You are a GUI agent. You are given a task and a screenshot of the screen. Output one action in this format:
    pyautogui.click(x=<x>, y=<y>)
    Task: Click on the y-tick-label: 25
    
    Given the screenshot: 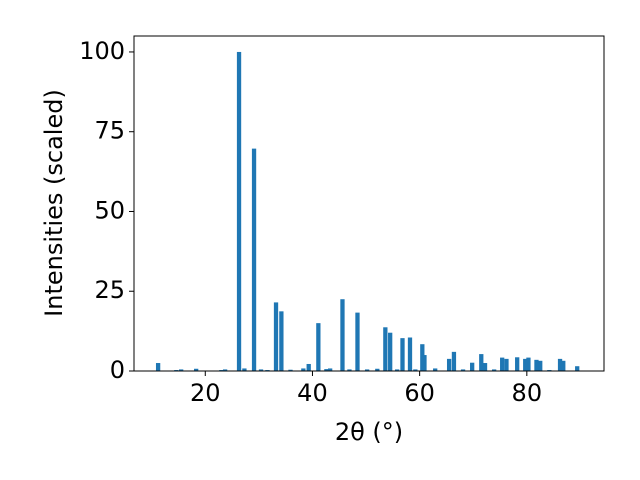 What is the action you would take?
    pyautogui.click(x=109, y=290)
    